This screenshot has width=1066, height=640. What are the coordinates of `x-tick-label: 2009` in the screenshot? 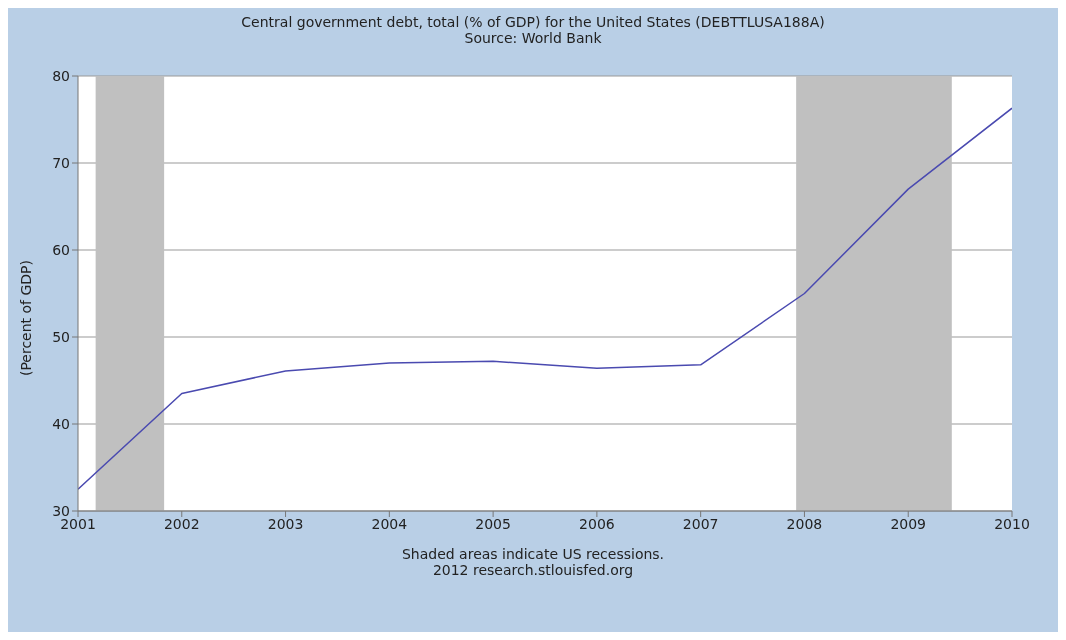 It's located at (908, 523).